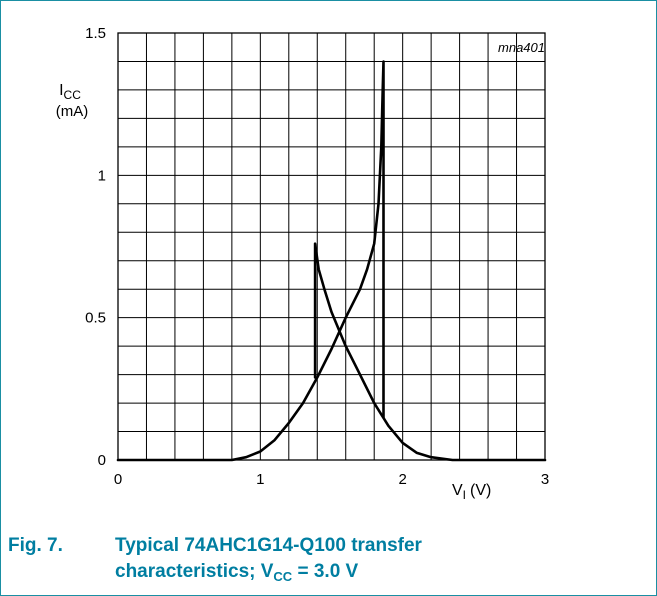  I want to click on y-tick-label: 0, so click(102, 460).